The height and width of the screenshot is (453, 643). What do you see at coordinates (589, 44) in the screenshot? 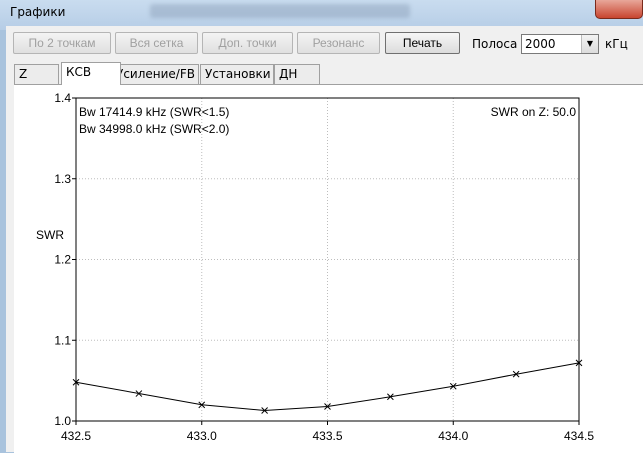
I see `chevron-down-icon: ▼` at bounding box center [589, 44].